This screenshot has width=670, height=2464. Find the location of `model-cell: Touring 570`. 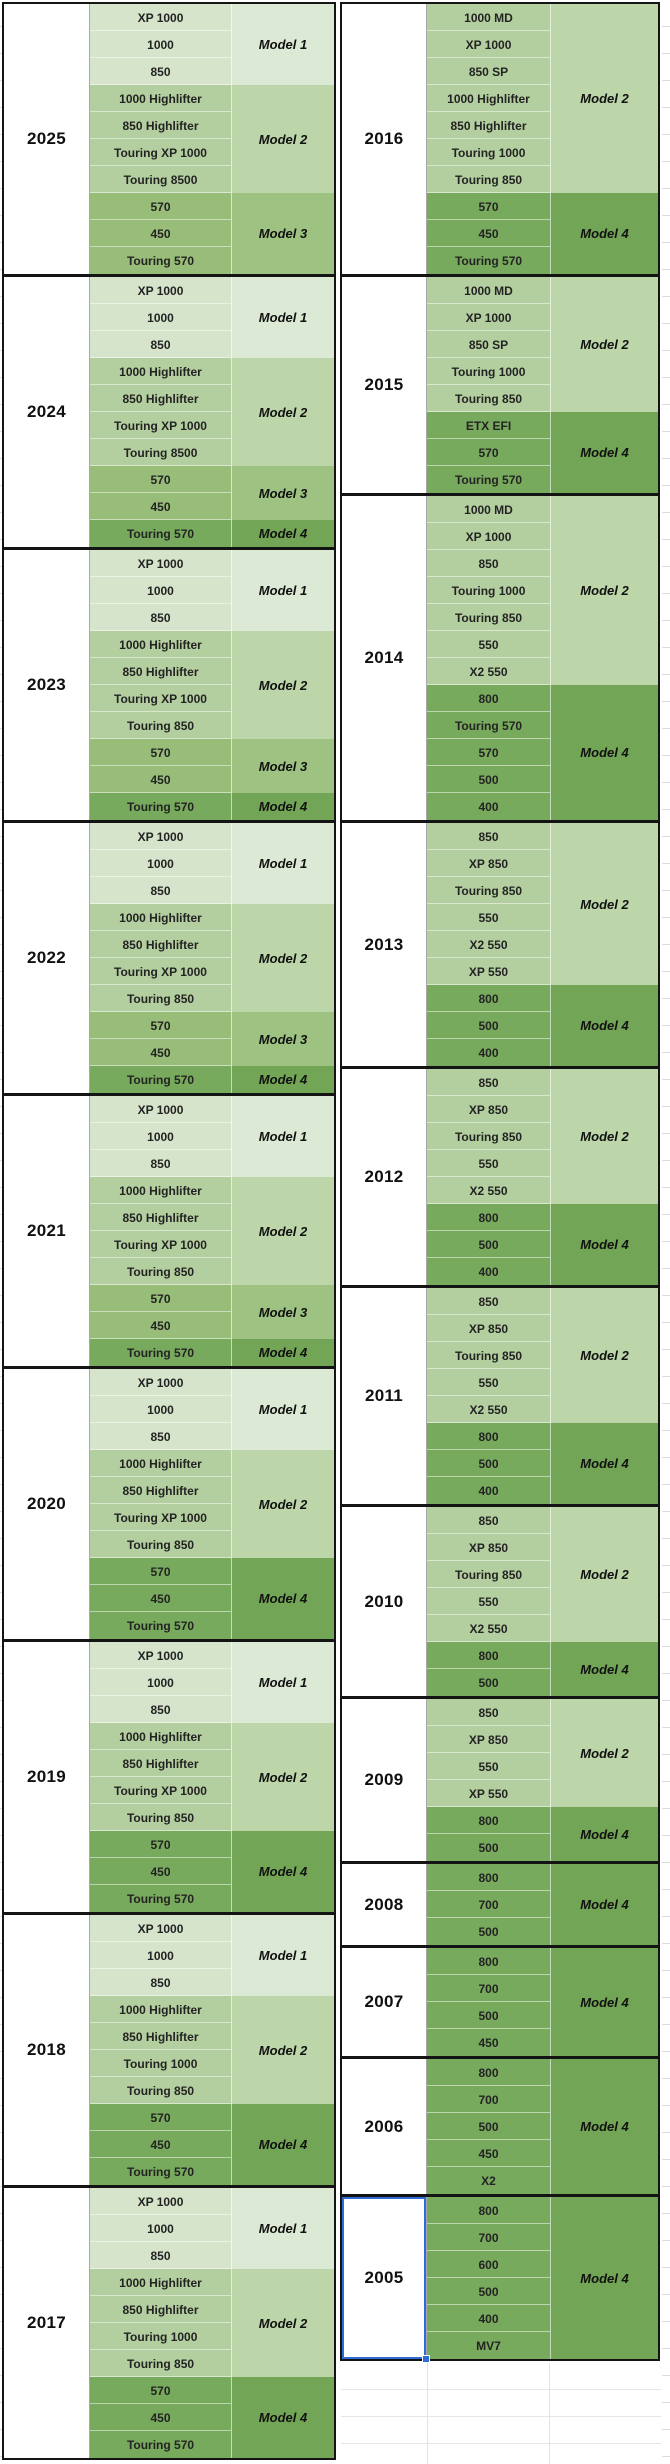

model-cell: Touring 570 is located at coordinates (160, 1898).